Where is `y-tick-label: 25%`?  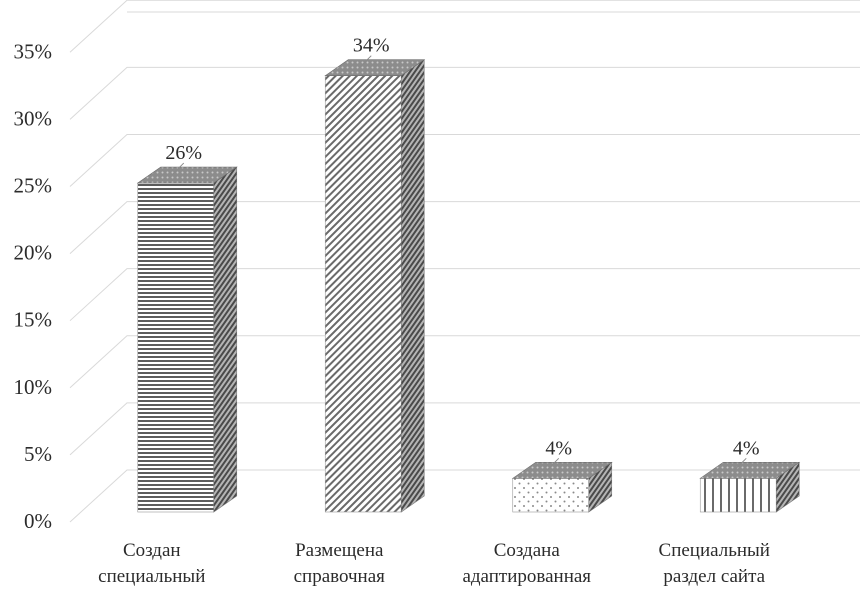 y-tick-label: 25% is located at coordinates (33, 185).